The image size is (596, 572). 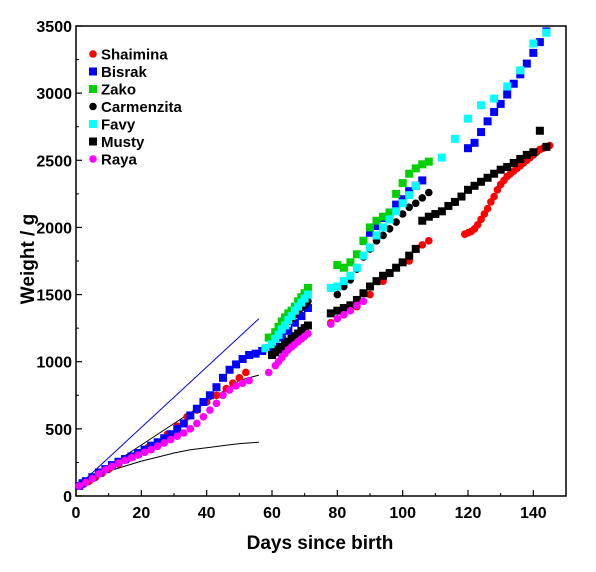 I want to click on legend-label-musty: Musty, so click(x=123, y=142).